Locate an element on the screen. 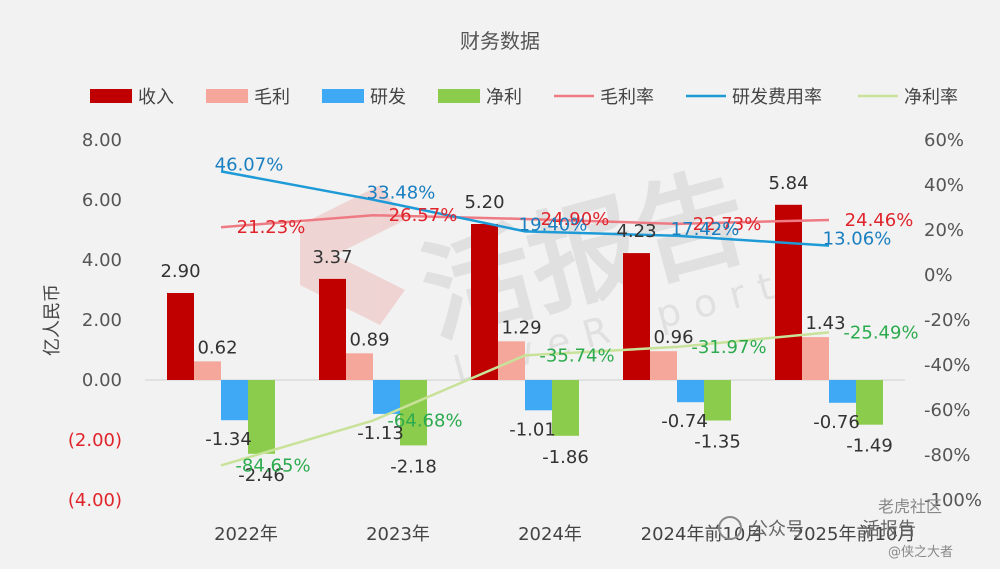 The width and height of the screenshot is (1000, 569). line-label-gross-margin: 24.46% is located at coordinates (879, 220).